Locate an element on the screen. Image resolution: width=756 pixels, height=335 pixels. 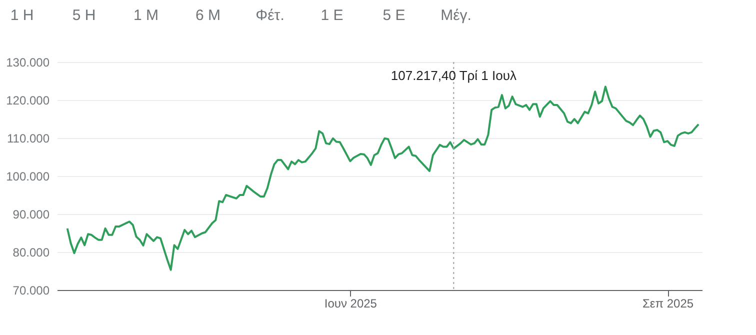
text: 1 Μ is located at coordinates (146, 15).